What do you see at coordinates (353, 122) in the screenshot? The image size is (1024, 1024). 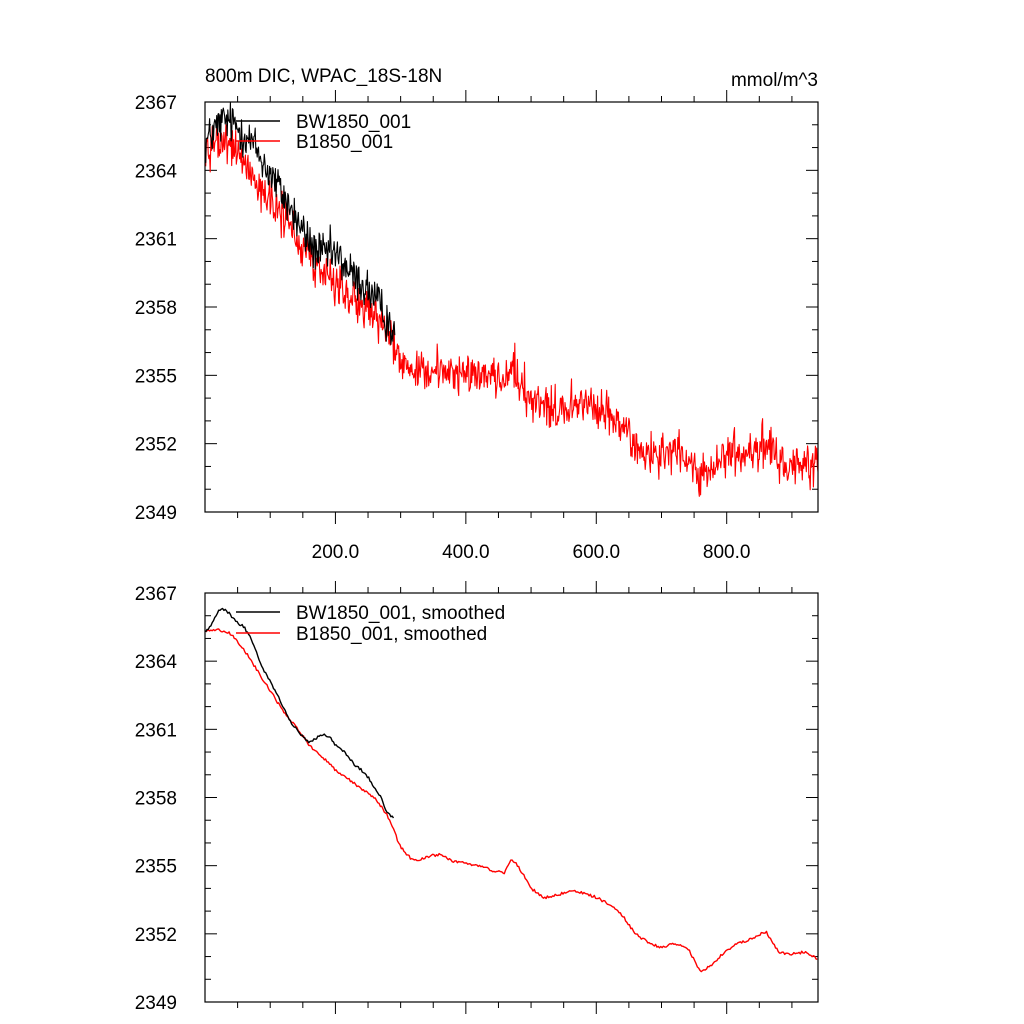 I see `legend-label: BW1850_001` at bounding box center [353, 122].